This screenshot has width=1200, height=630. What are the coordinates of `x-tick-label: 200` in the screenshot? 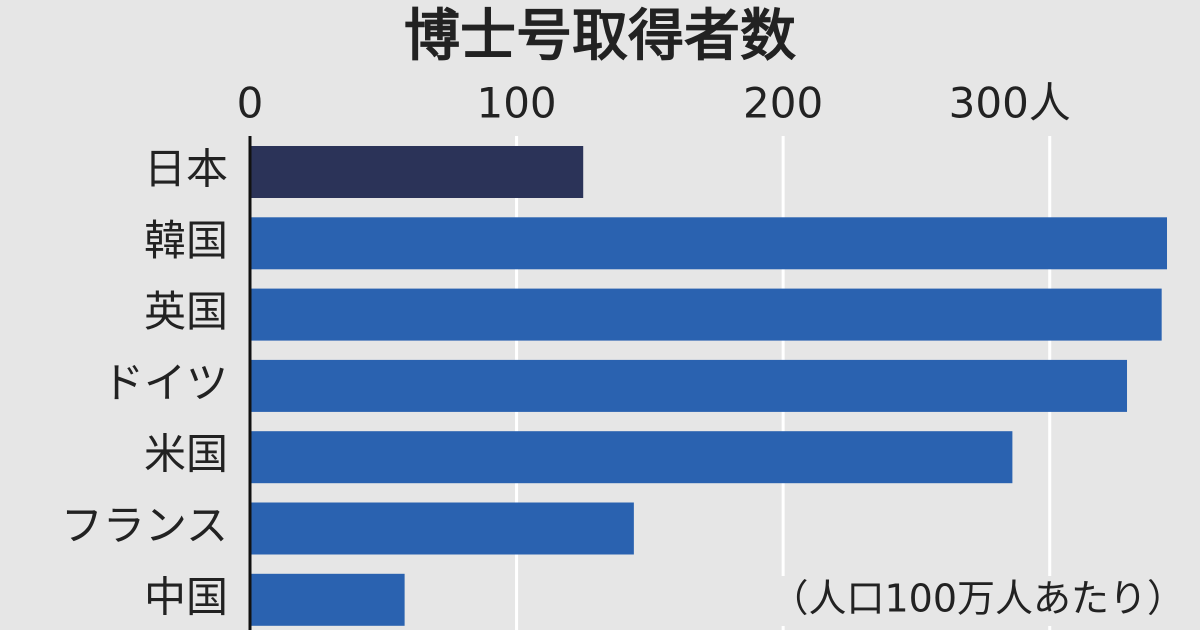 It's located at (783, 103).